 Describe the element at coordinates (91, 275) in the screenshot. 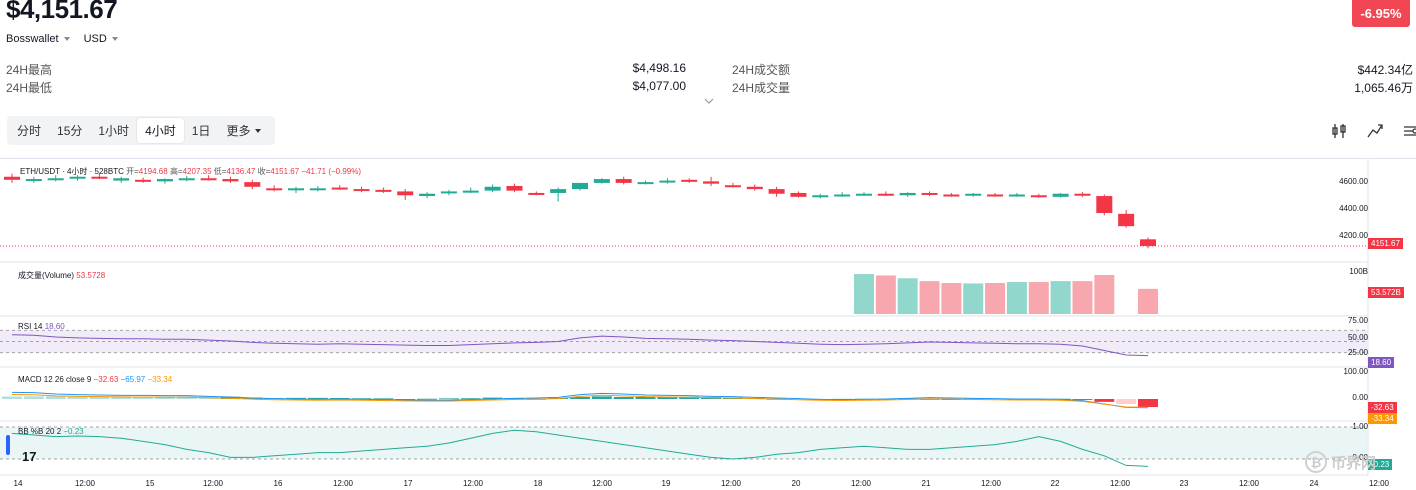

I see `volume-value: 53.5728` at that location.